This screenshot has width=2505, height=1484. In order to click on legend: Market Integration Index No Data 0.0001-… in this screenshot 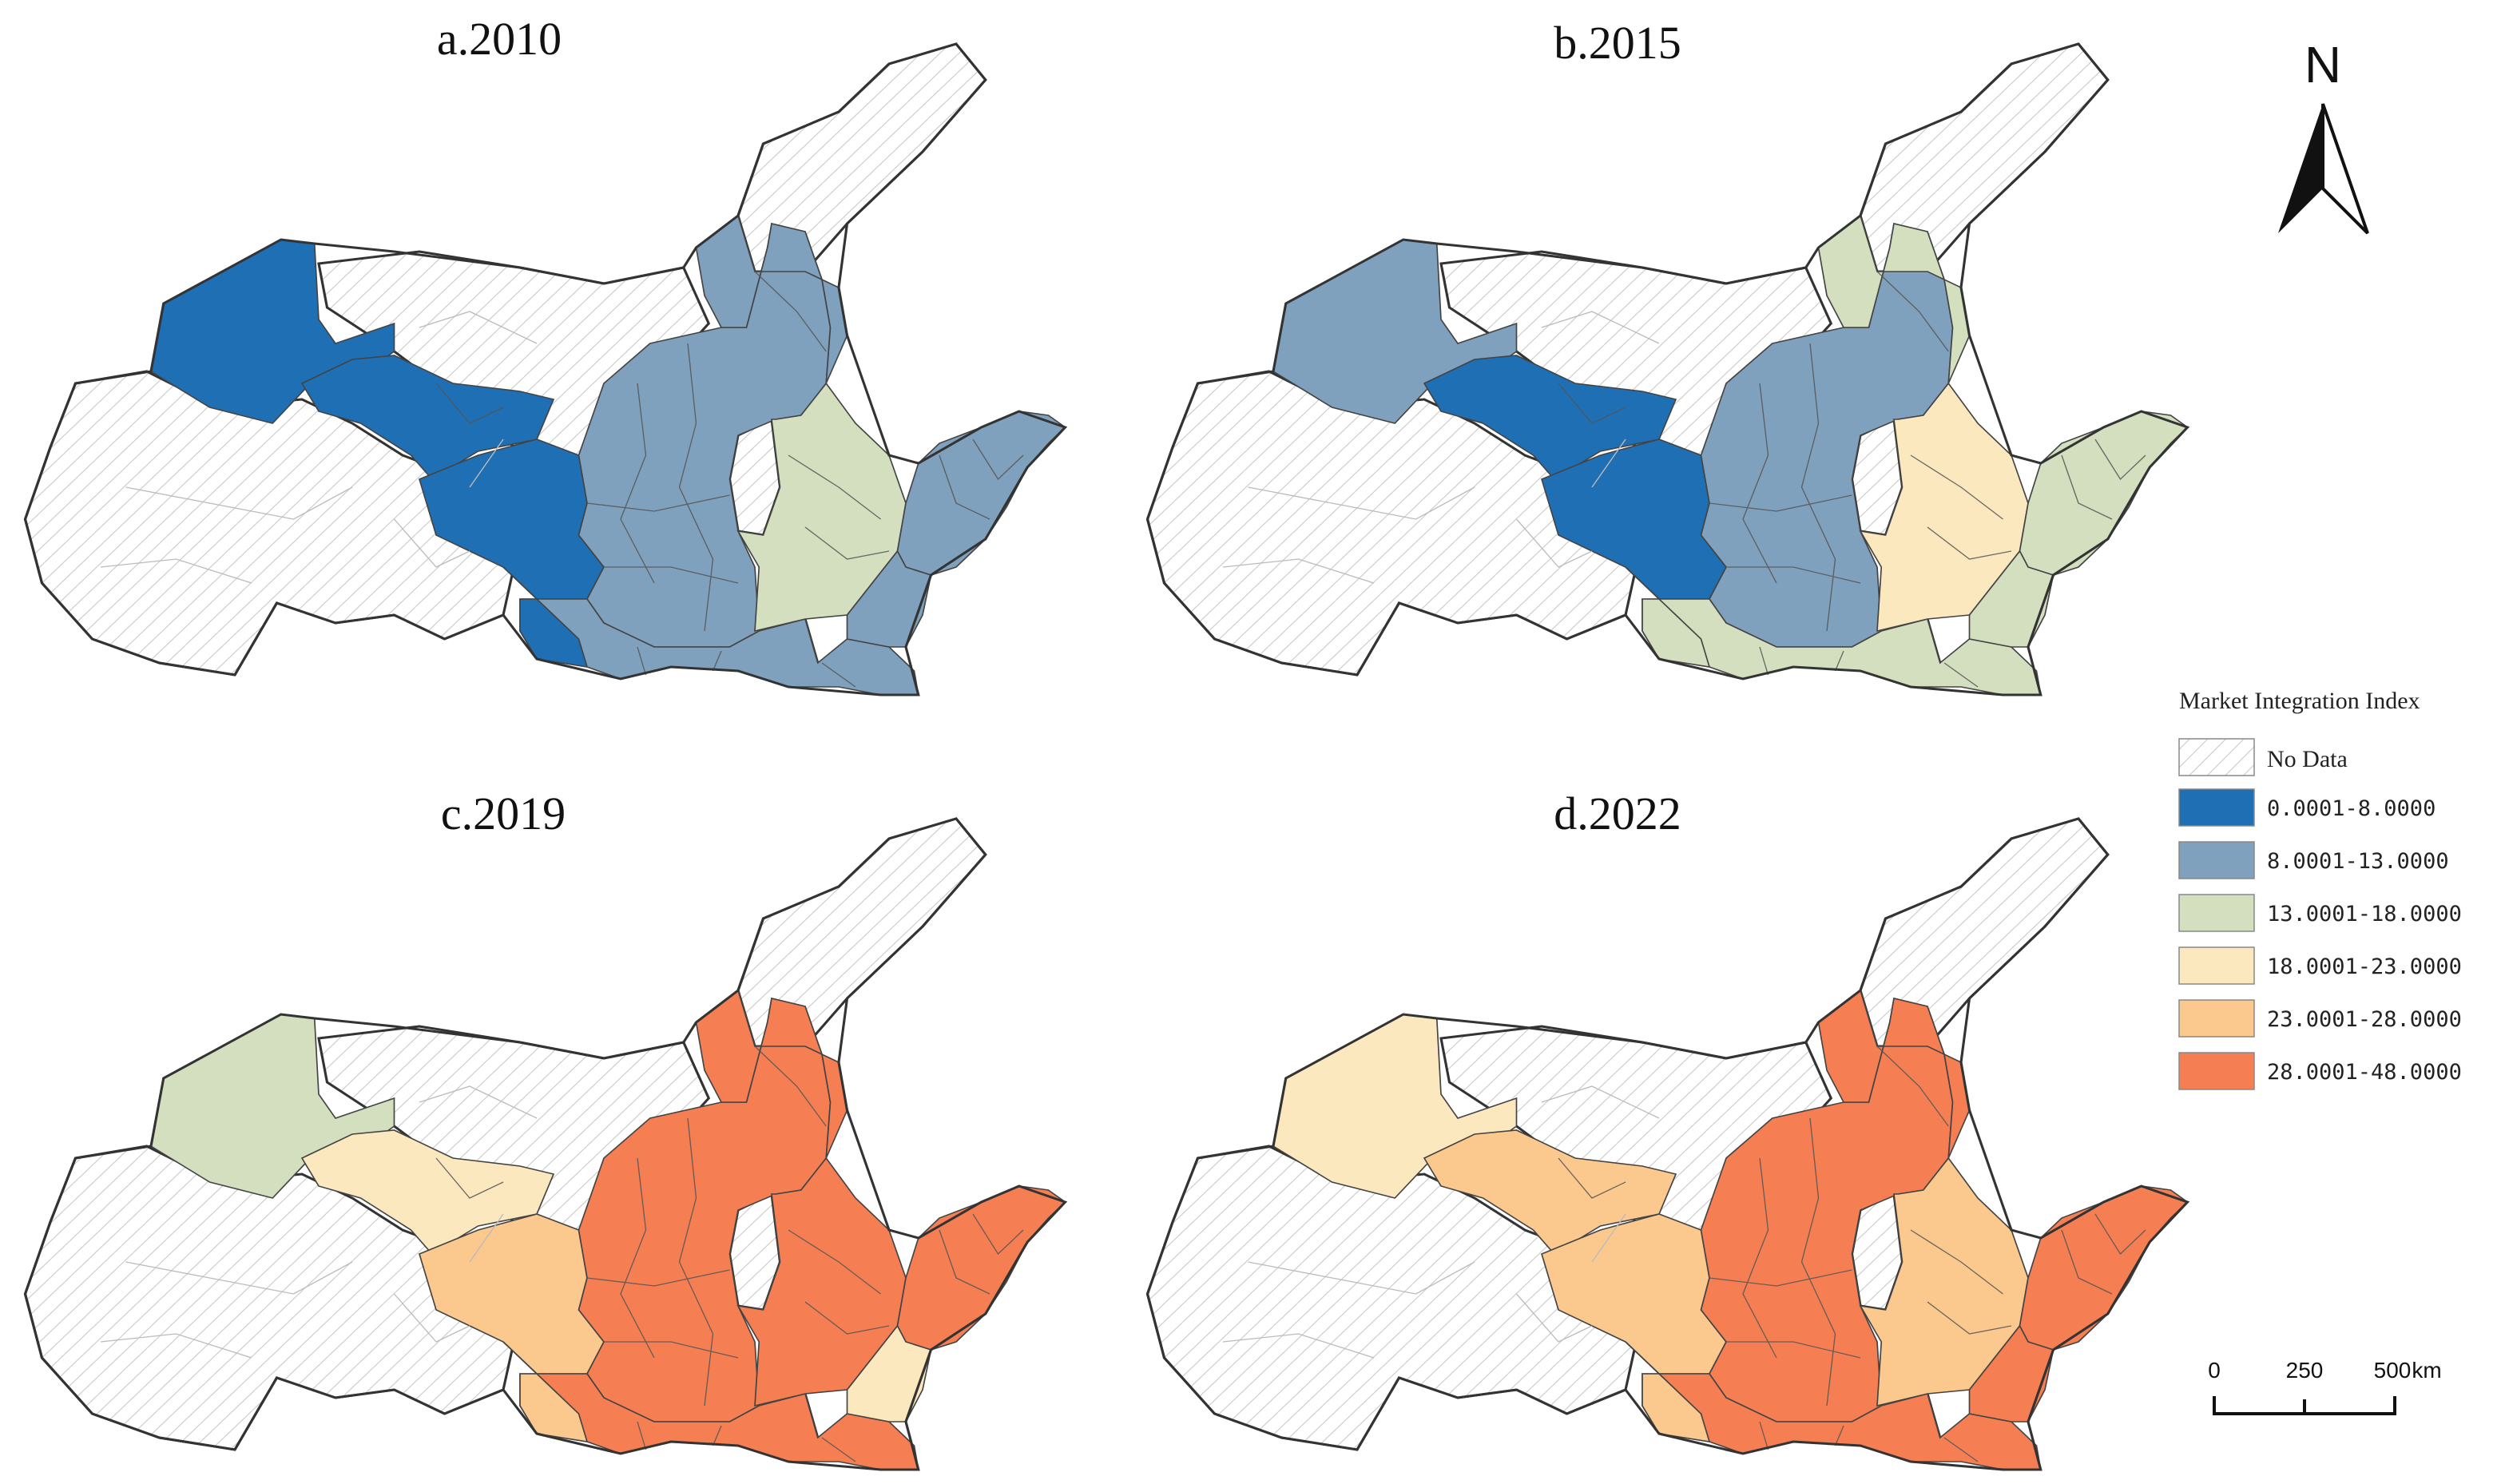, I will do `click(2320, 889)`.